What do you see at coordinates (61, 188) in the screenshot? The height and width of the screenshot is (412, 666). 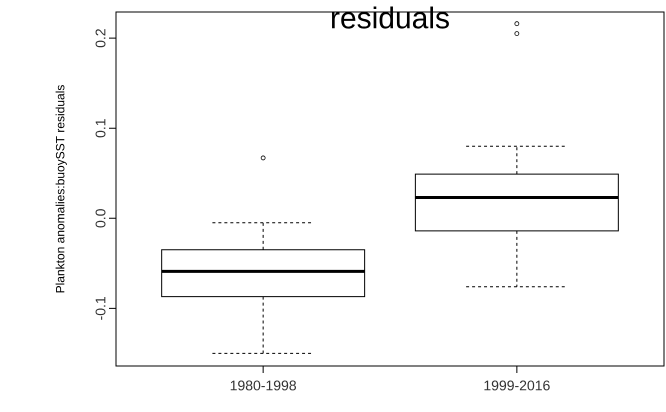 I see `y-axis-title: Plankton anomalies:buoySST residuals` at bounding box center [61, 188].